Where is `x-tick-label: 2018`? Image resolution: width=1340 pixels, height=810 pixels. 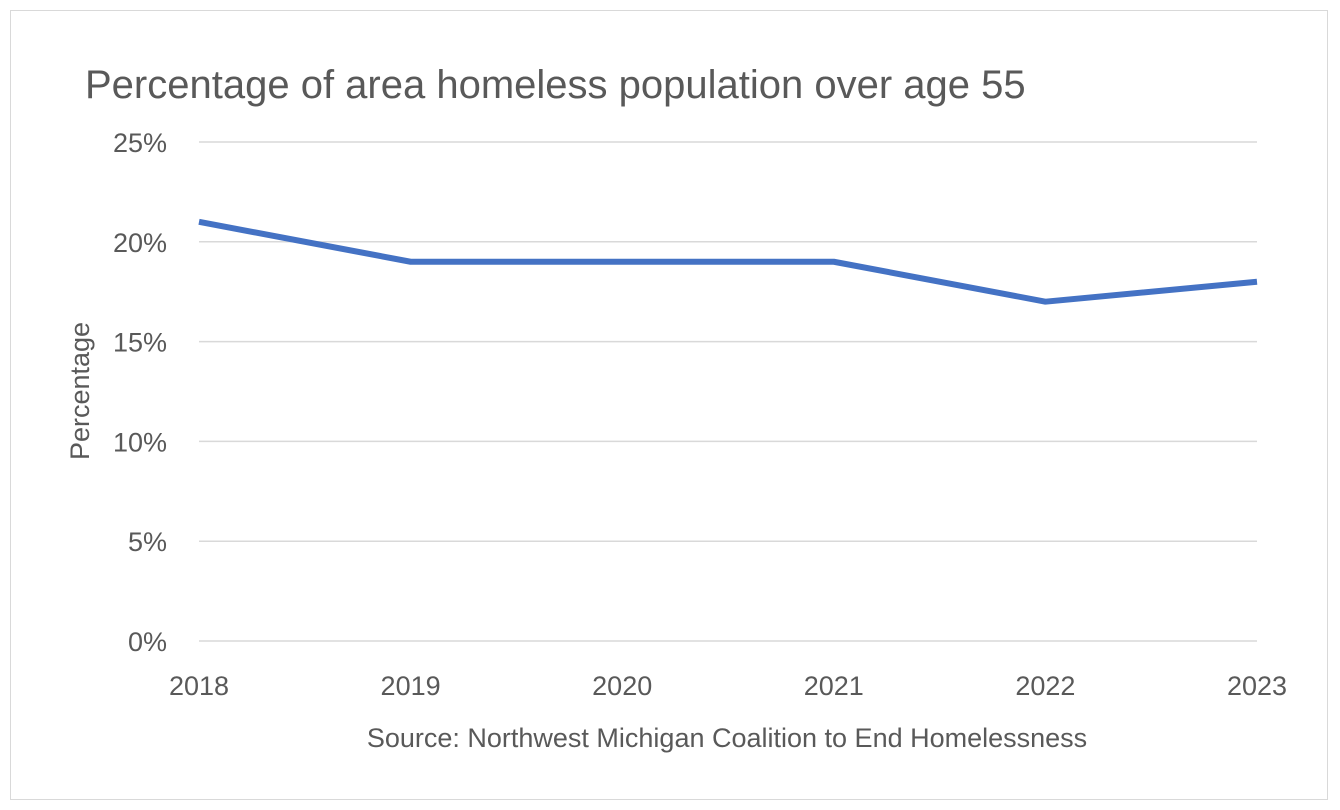
x-tick-label: 2018 is located at coordinates (199, 686).